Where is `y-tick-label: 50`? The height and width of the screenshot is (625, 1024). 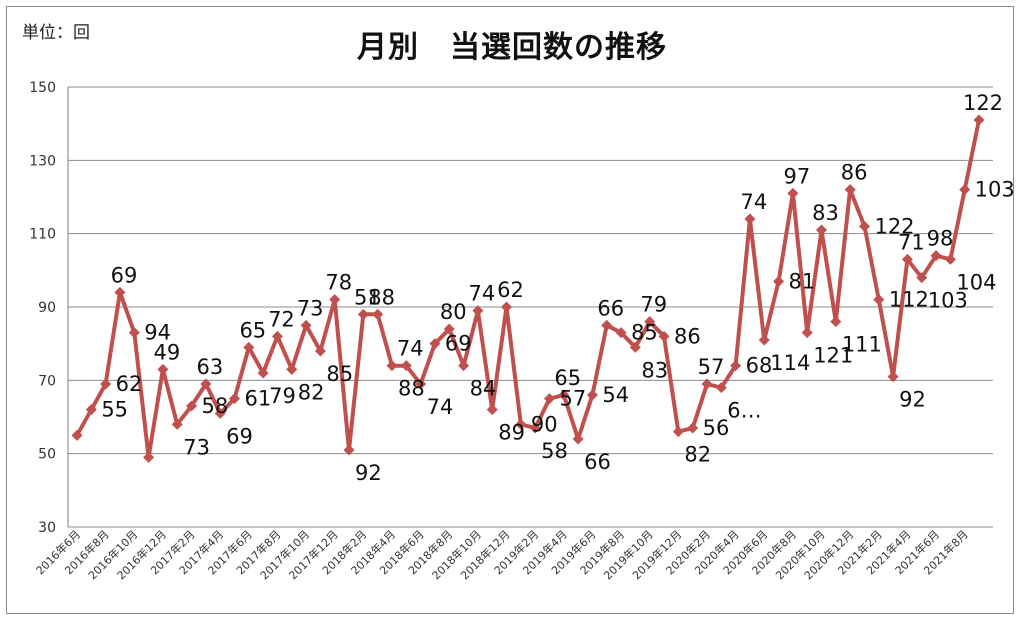 y-tick-label: 50 is located at coordinates (47, 455).